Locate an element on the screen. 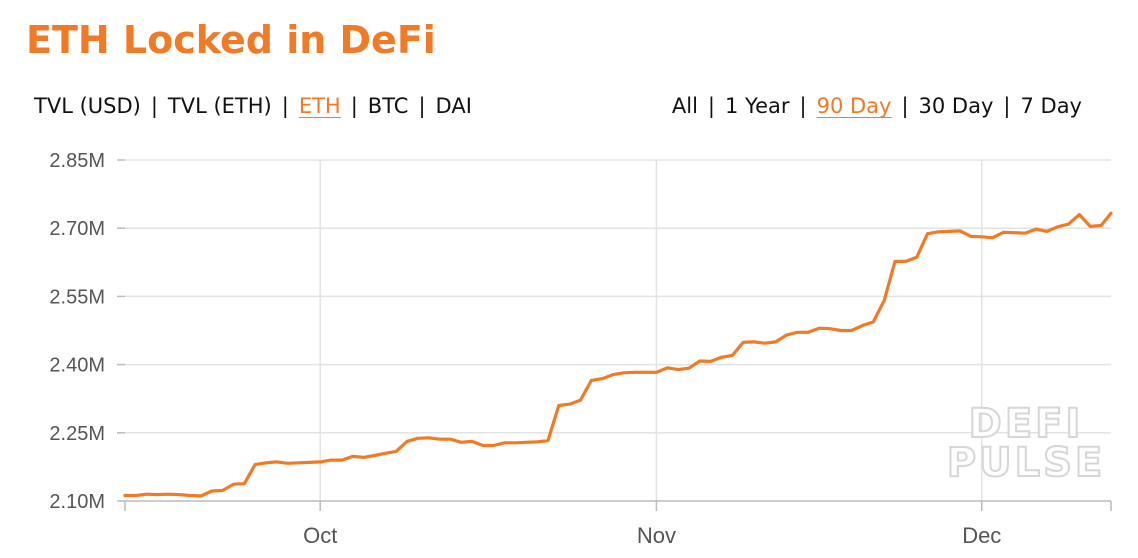  y-tick-label: 2.40M is located at coordinates (77, 366).